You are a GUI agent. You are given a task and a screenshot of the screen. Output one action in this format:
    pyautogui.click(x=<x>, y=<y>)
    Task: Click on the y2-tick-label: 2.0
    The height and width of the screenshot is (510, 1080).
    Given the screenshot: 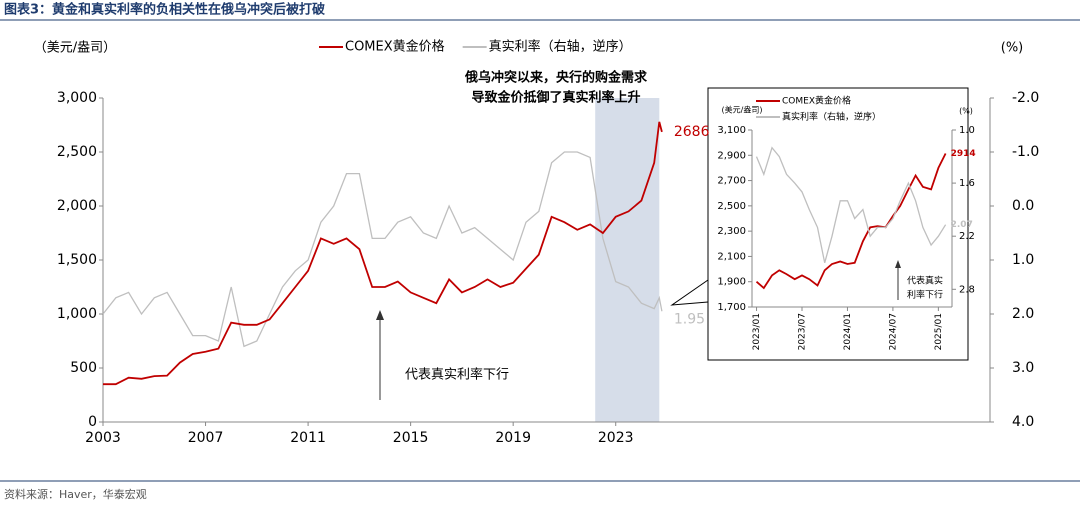 What is the action you would take?
    pyautogui.click(x=1023, y=314)
    